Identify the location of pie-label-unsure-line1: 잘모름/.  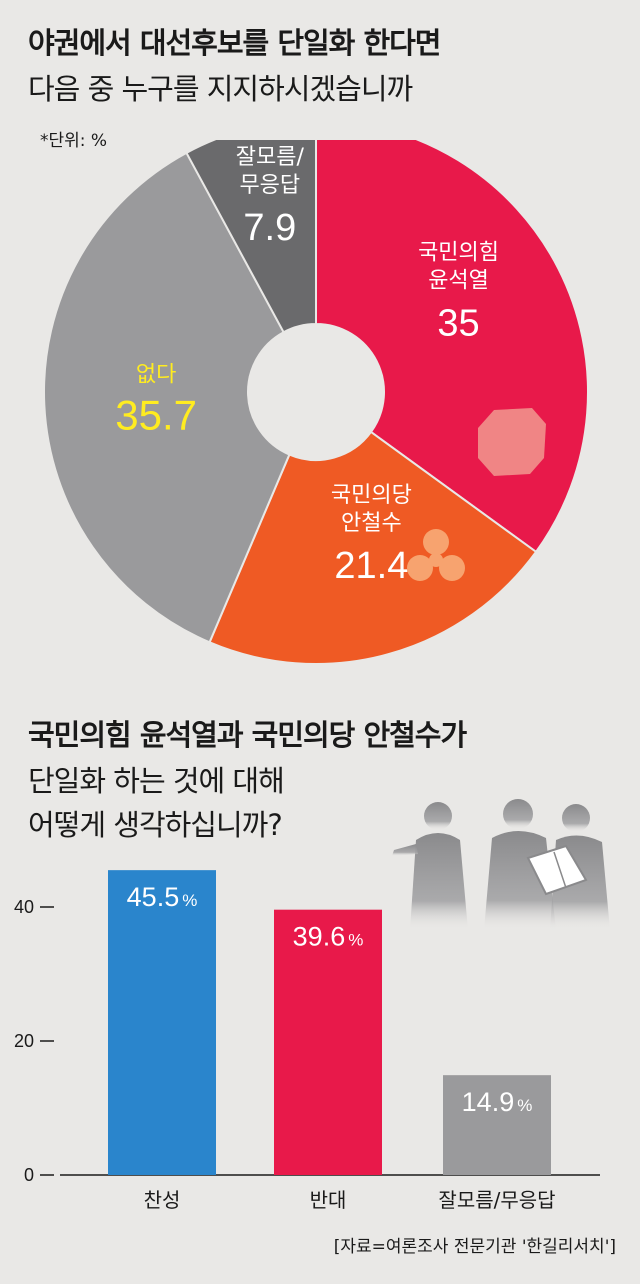
(270, 157).